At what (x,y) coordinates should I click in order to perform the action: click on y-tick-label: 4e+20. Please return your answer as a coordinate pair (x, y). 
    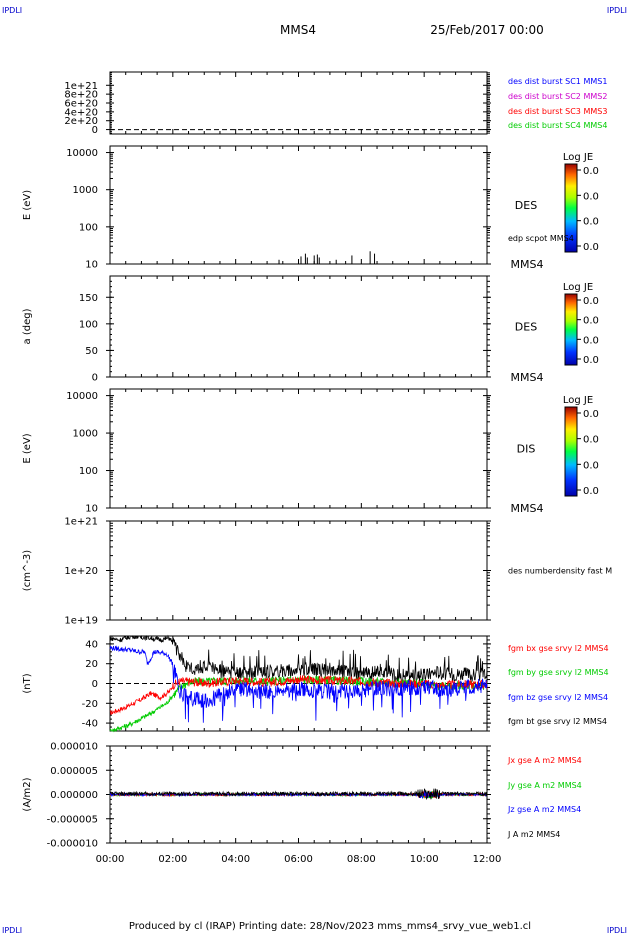
    Looking at the image, I should click on (81, 112).